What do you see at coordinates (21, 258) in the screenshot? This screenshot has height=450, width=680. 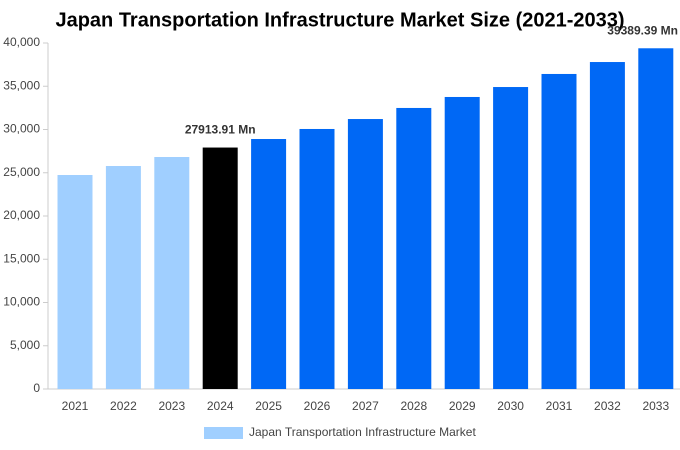 I see `y-tick-label: 15,000` at bounding box center [21, 258].